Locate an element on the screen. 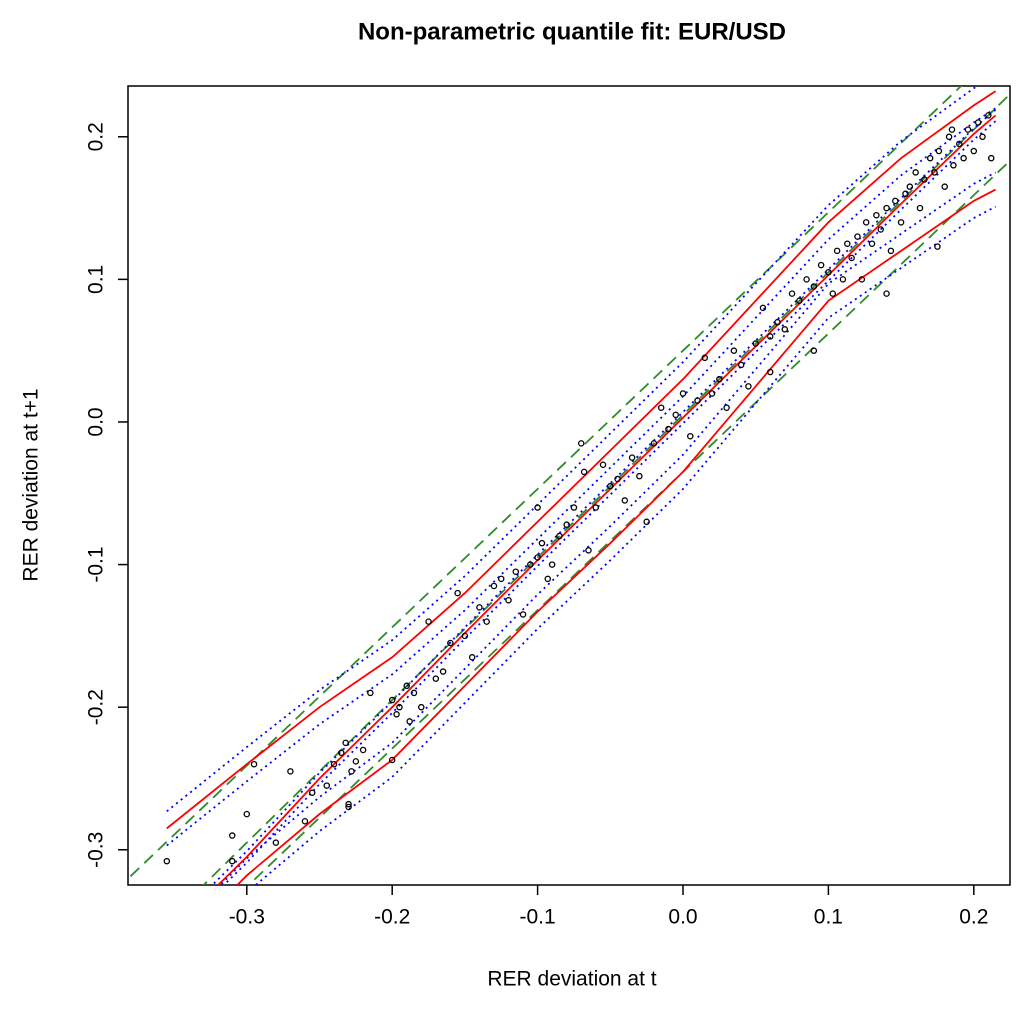  x-tick-label: -0.2 is located at coordinates (392, 917).